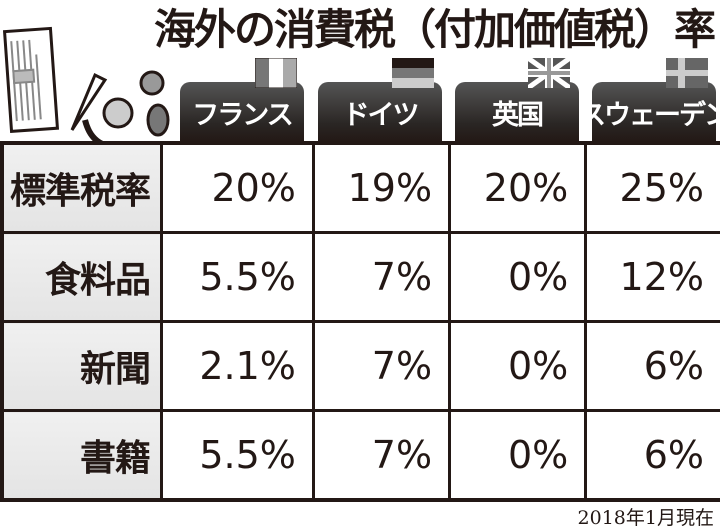 The width and height of the screenshot is (720, 532). Describe the element at coordinates (652, 187) in the screenshot. I see `table-cell: 25%` at that location.